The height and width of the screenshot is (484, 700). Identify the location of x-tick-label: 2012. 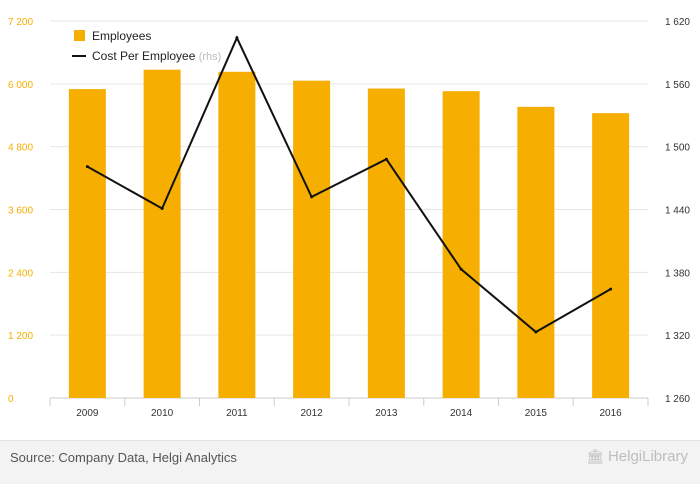
(312, 413).